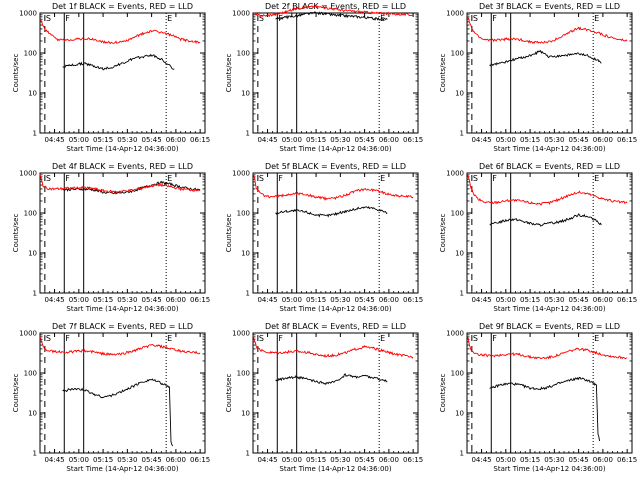  I want to click on panel-title: Det 6f BLACK = Events, RED = LLD, so click(549, 166).